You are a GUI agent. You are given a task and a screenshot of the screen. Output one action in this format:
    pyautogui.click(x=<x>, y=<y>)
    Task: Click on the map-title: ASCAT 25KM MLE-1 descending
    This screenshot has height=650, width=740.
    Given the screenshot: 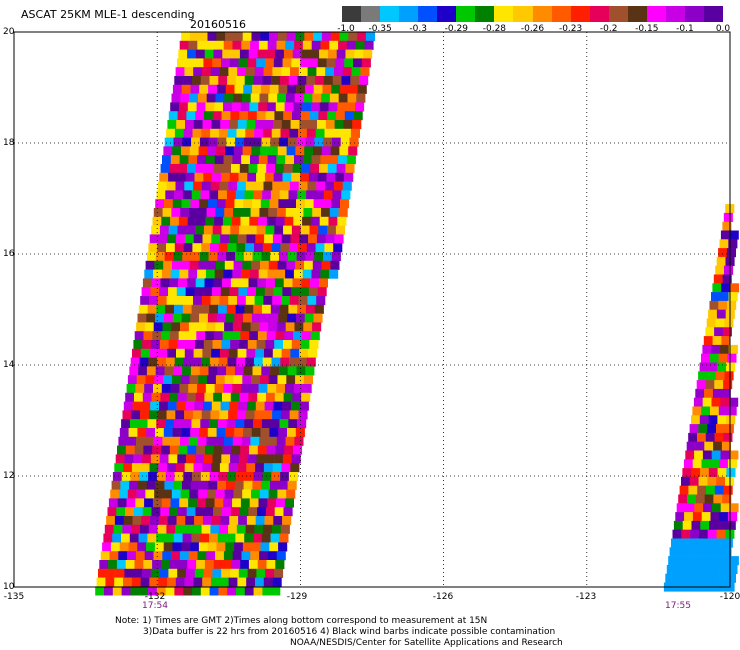 What is the action you would take?
    pyautogui.click(x=108, y=14)
    